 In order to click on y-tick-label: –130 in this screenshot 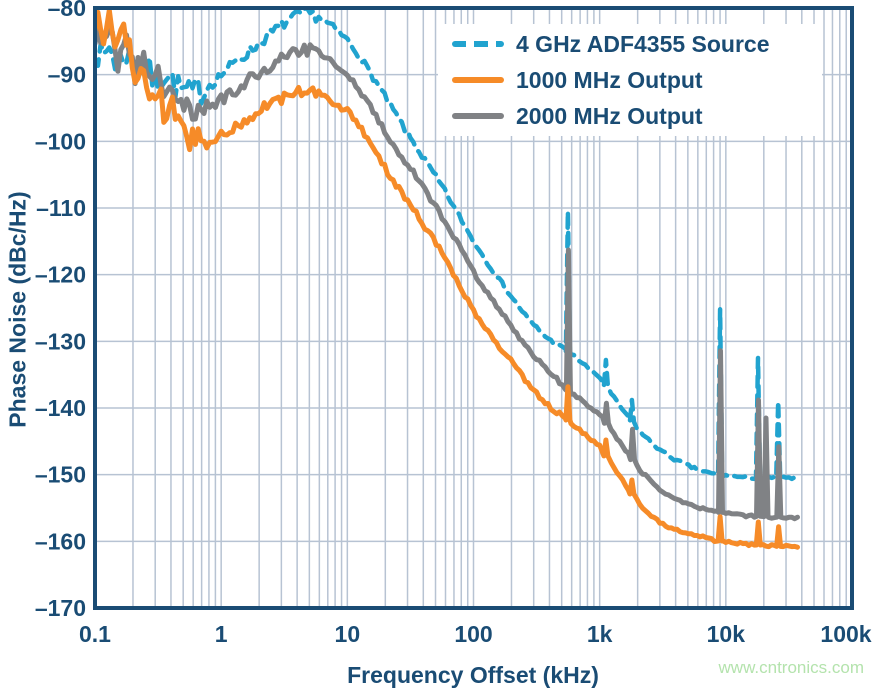, I will do `click(60, 341)`.